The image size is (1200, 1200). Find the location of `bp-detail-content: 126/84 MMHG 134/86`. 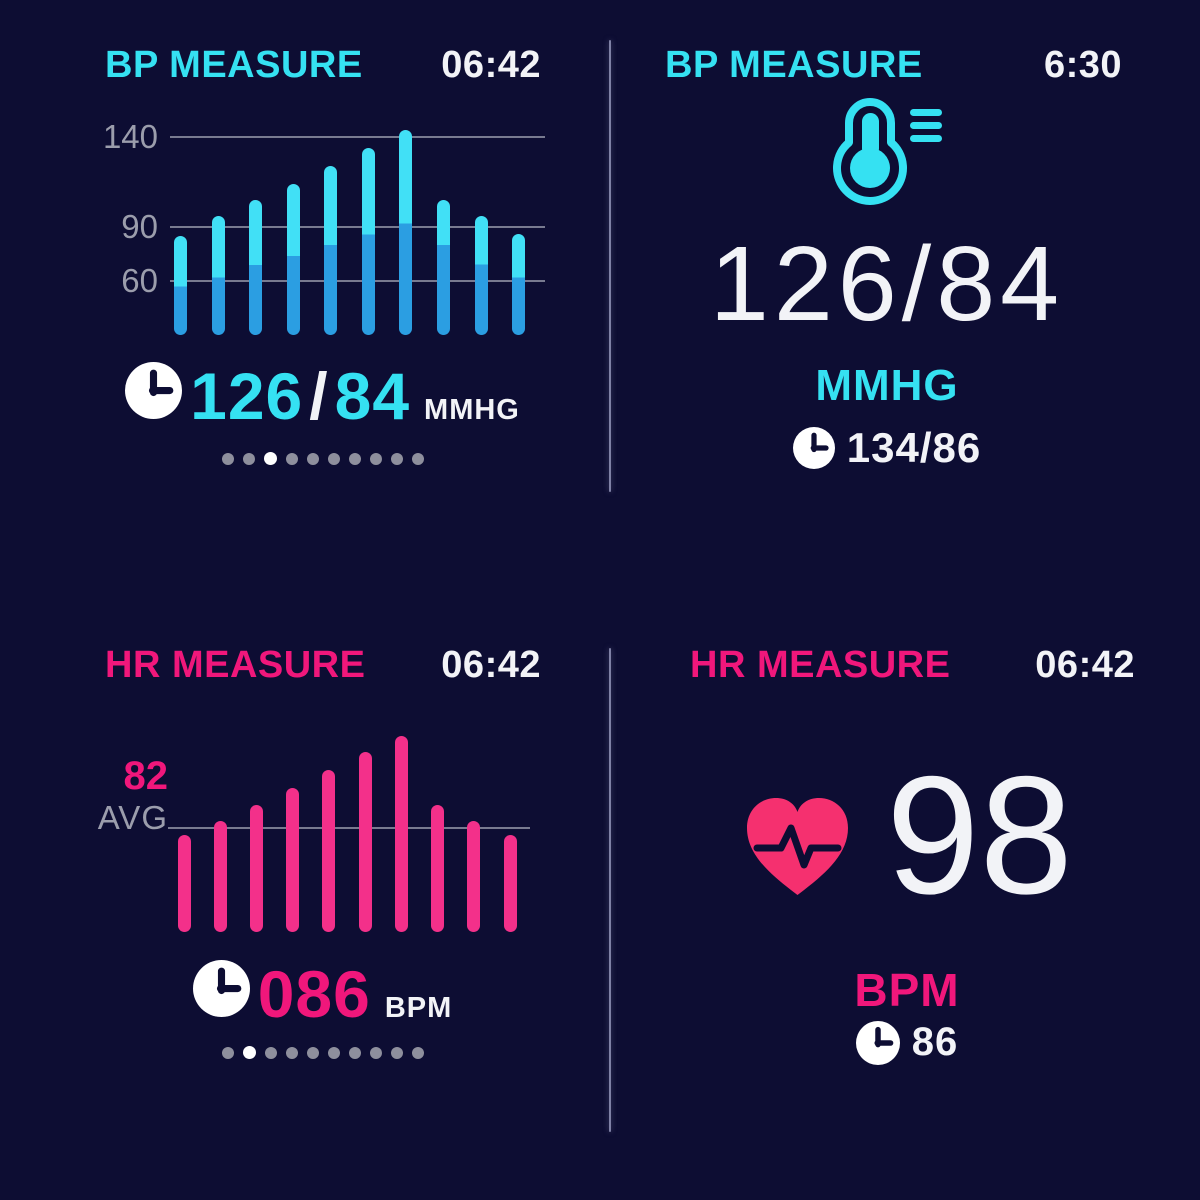

bp-detail-content: 126/84 MMHG 134/86 is located at coordinates (887, 285).